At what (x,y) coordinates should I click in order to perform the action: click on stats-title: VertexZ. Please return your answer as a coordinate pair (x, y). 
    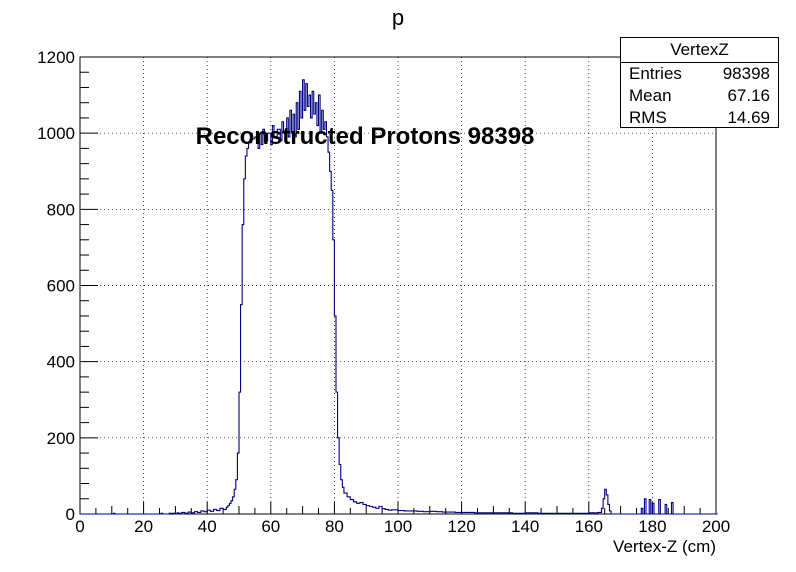
    Looking at the image, I should click on (699, 50).